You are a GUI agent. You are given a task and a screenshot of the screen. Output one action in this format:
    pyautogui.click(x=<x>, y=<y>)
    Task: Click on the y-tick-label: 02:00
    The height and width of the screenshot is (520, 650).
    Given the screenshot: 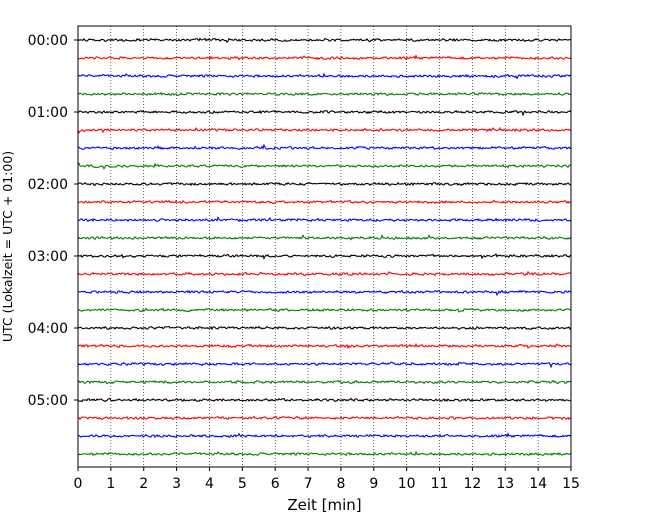 What is the action you would take?
    pyautogui.click(x=48, y=185)
    